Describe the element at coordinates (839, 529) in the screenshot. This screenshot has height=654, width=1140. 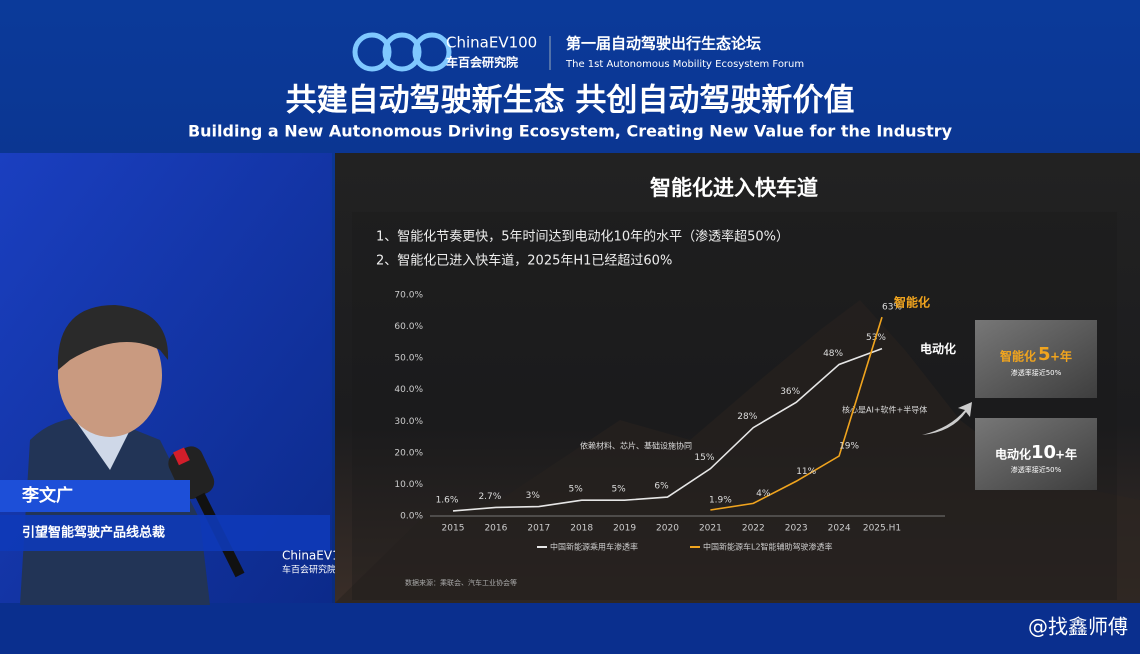
I see `x-tick-label: 2024` at that location.